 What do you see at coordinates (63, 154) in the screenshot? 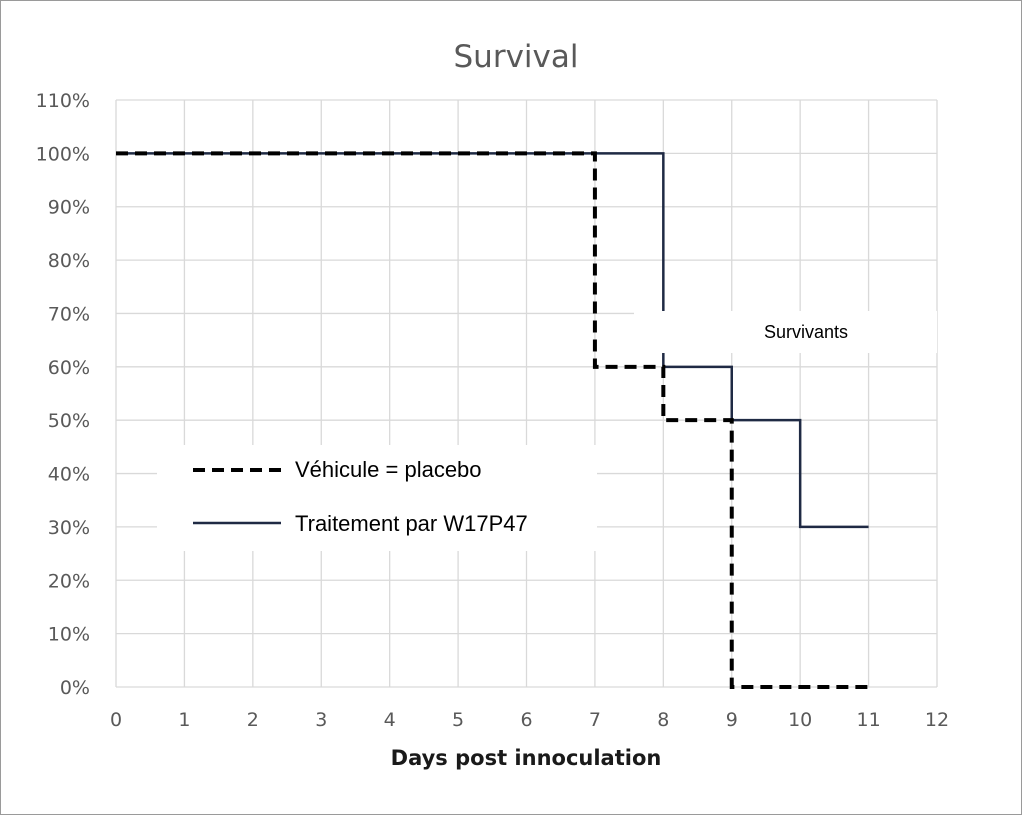
I see `y-tick-label: 100%` at bounding box center [63, 154].